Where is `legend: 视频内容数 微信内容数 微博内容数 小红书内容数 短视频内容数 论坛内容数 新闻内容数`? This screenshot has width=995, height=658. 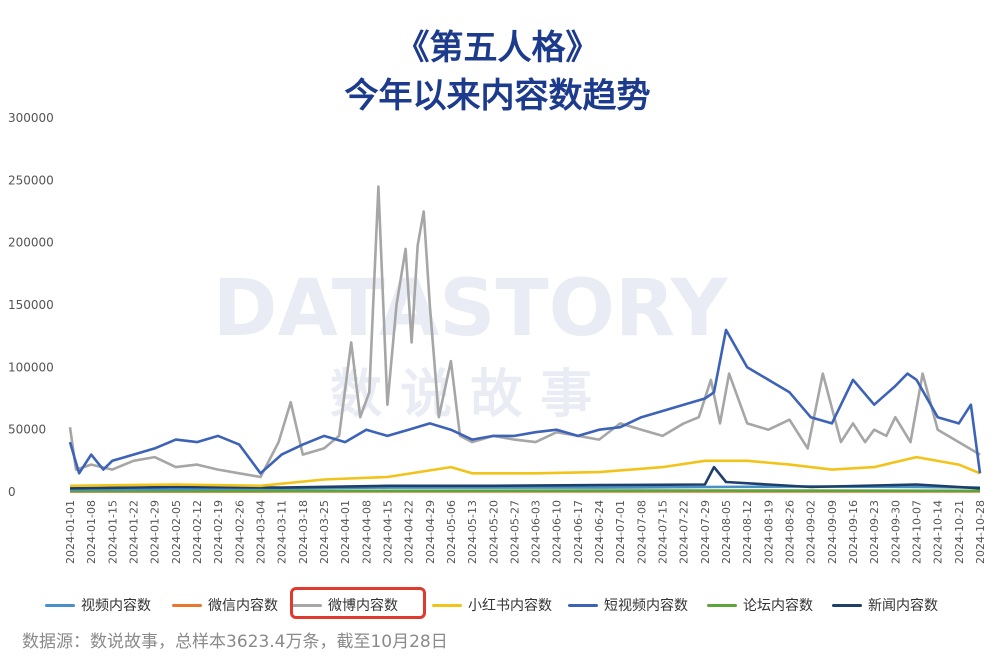 legend: 视频内容数 微信内容数 微博内容数 小红书内容数 短视频内容数 论坛内容数 新闻内容数 is located at coordinates (510, 606).